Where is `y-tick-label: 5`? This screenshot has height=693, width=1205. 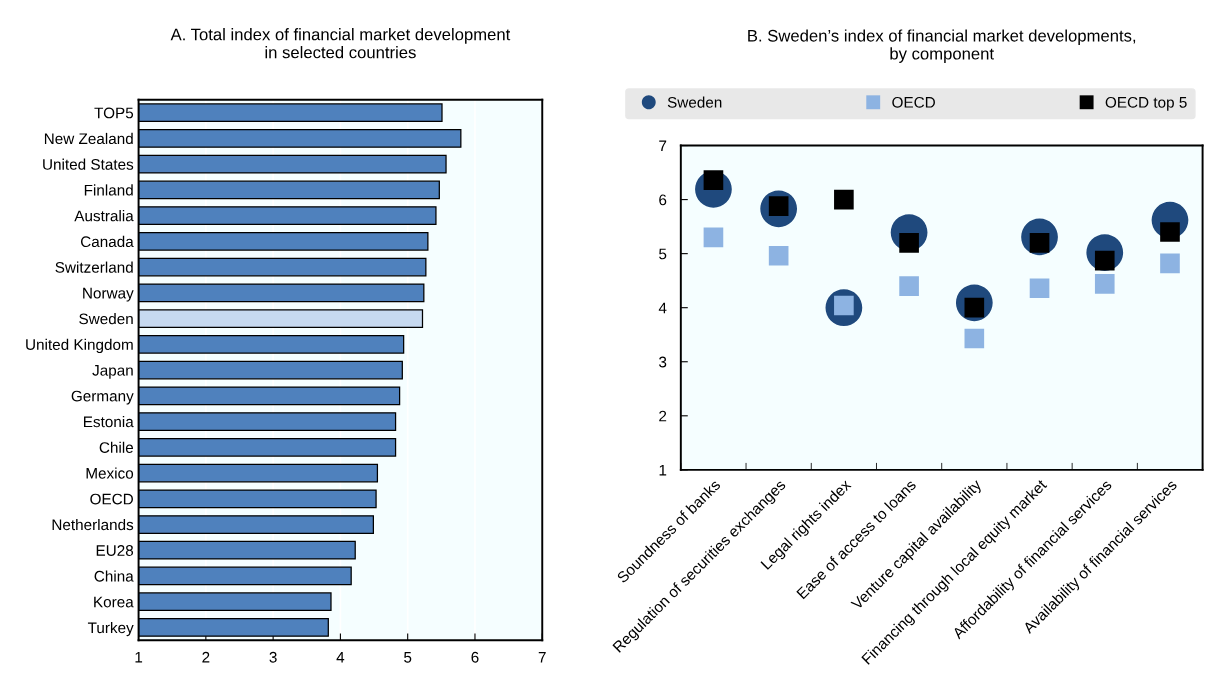
y-tick-label: 5 is located at coordinates (663, 254).